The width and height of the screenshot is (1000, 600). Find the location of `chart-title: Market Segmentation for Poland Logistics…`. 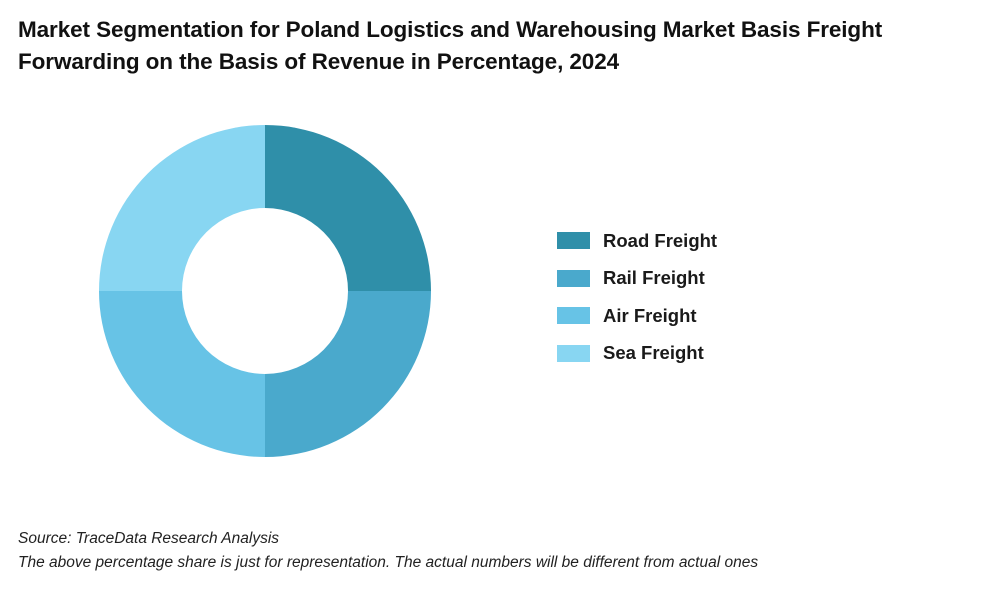

chart-title: Market Segmentation for Poland Logistics… is located at coordinates (450, 45).